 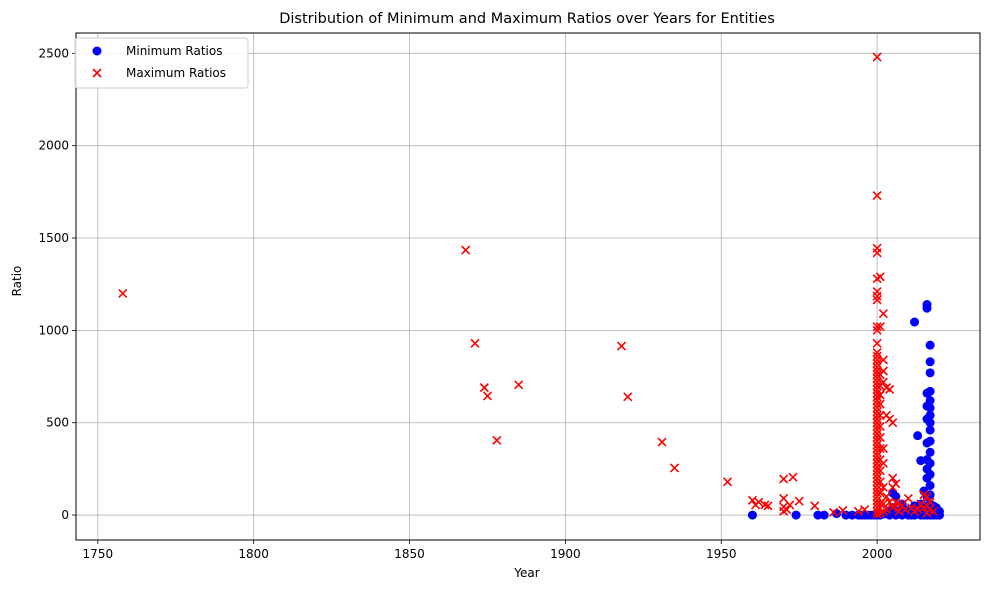 What do you see at coordinates (97, 51) in the screenshot?
I see `legend-marker-minimum-ratios` at bounding box center [97, 51].